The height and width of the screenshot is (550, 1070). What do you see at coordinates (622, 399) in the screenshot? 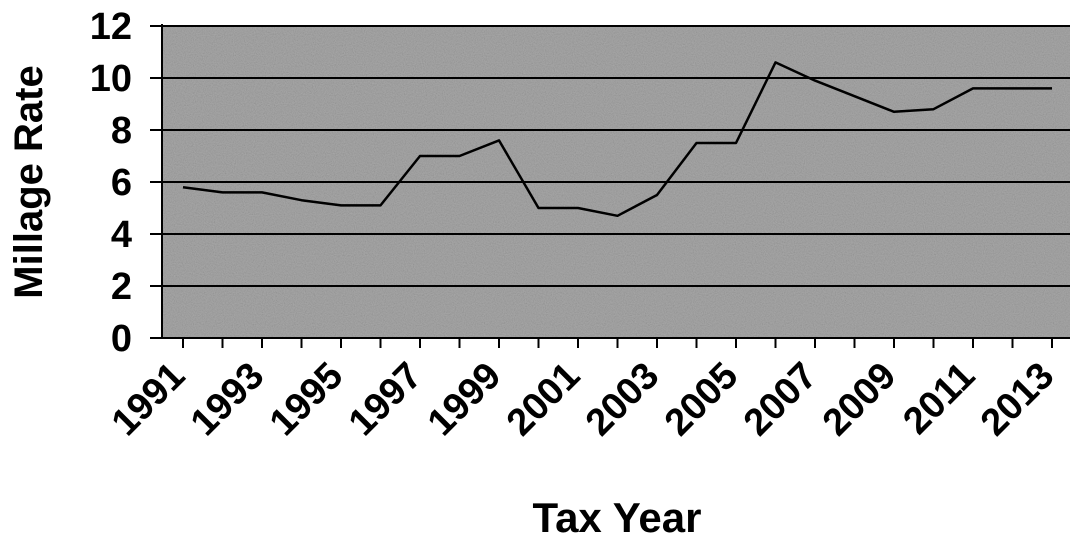
I see `x-tick-label: 2003` at bounding box center [622, 399].